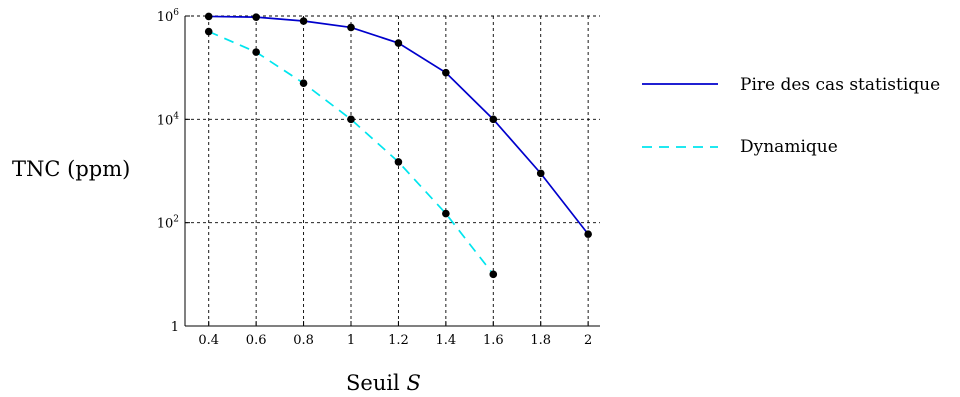 The width and height of the screenshot is (960, 397). I want to click on x-axis-label-text: Seuil, so click(373, 383).